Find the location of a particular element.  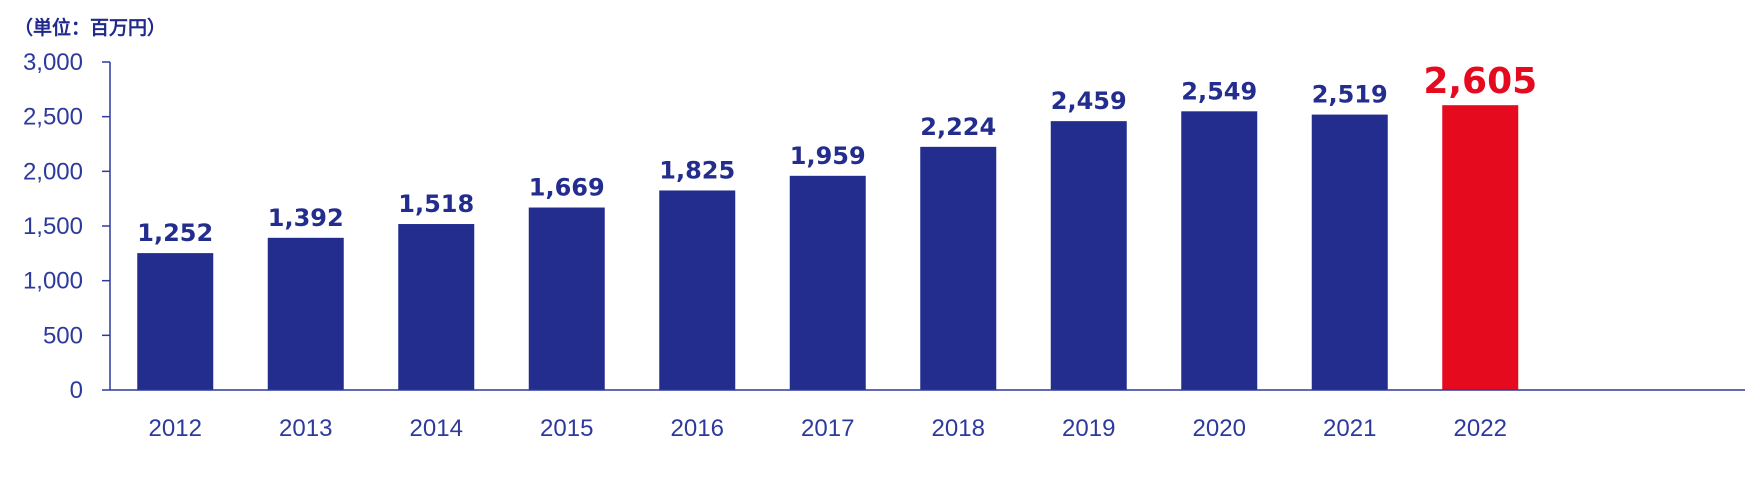

y-tick-label: 1,500 is located at coordinates (53, 226).